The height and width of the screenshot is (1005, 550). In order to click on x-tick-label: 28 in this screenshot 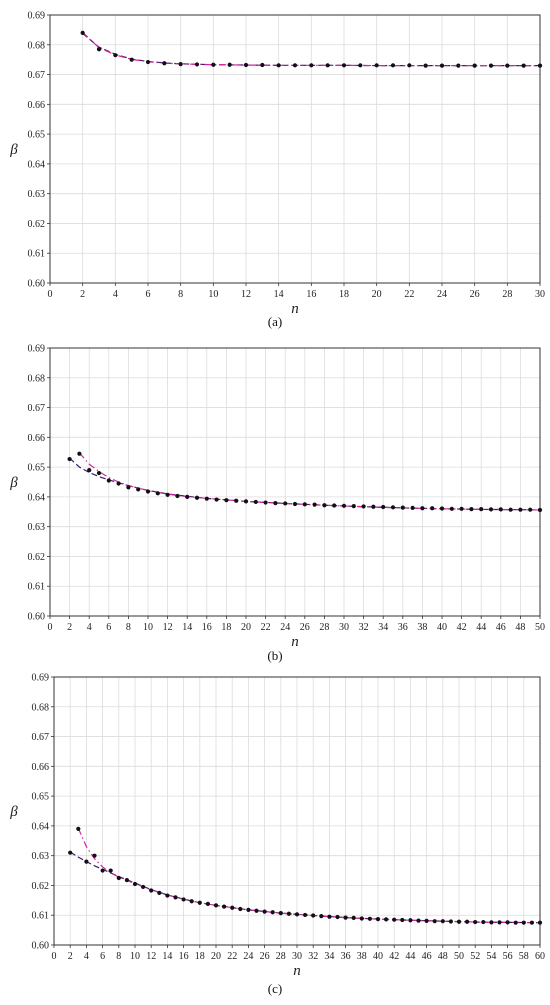, I will do `click(281, 956)`.